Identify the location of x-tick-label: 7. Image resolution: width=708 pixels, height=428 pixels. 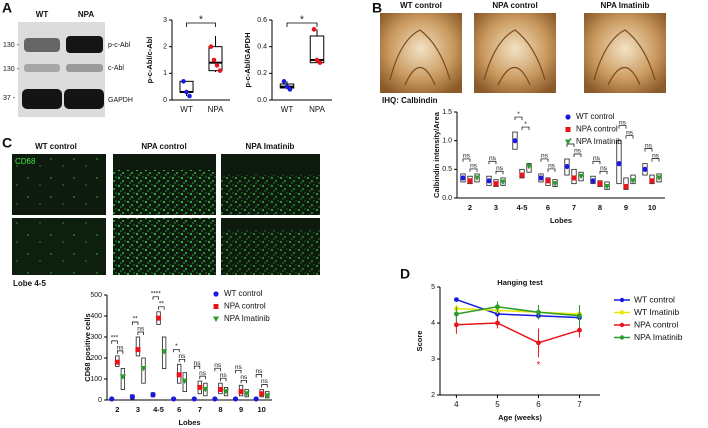
(579, 404).